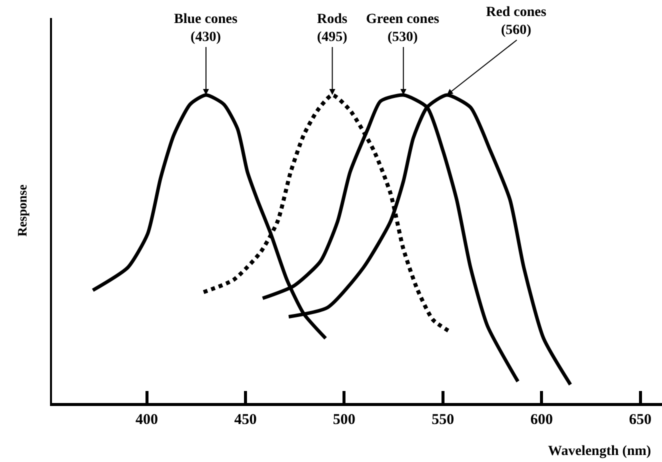 The image size is (662, 462). Describe the element at coordinates (332, 29) in the screenshot. I see `annotation: Rods (495)` at that location.